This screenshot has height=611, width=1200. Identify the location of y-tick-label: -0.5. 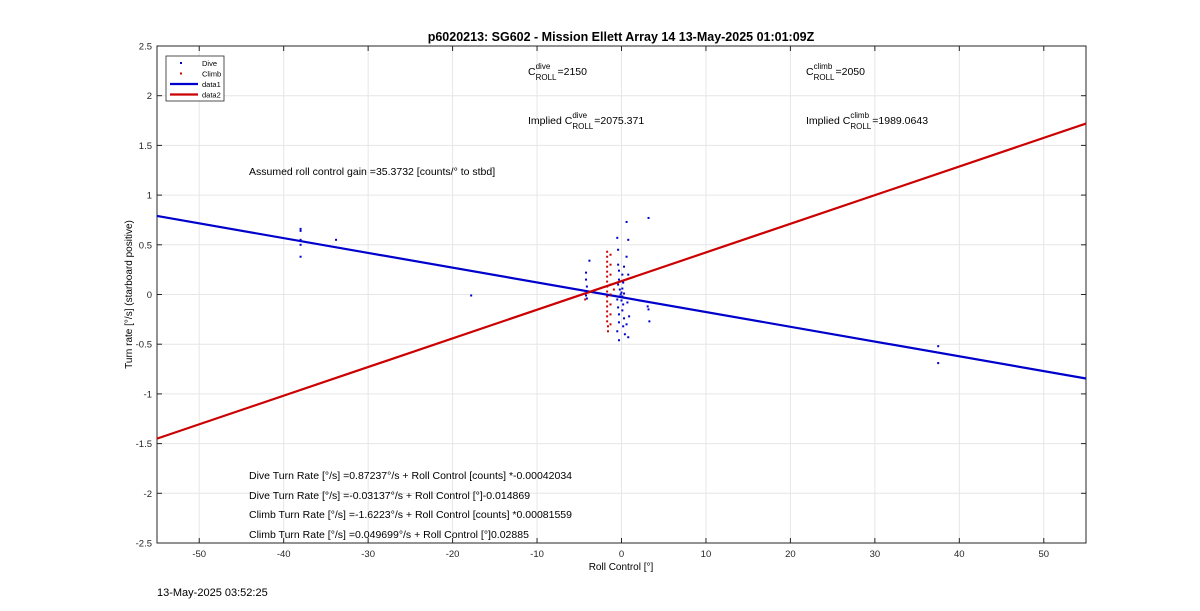
(144, 345).